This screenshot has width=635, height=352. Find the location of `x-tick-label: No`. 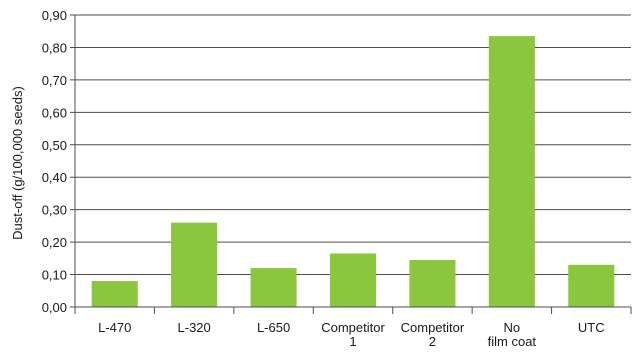

x-tick-label: No is located at coordinates (512, 327).